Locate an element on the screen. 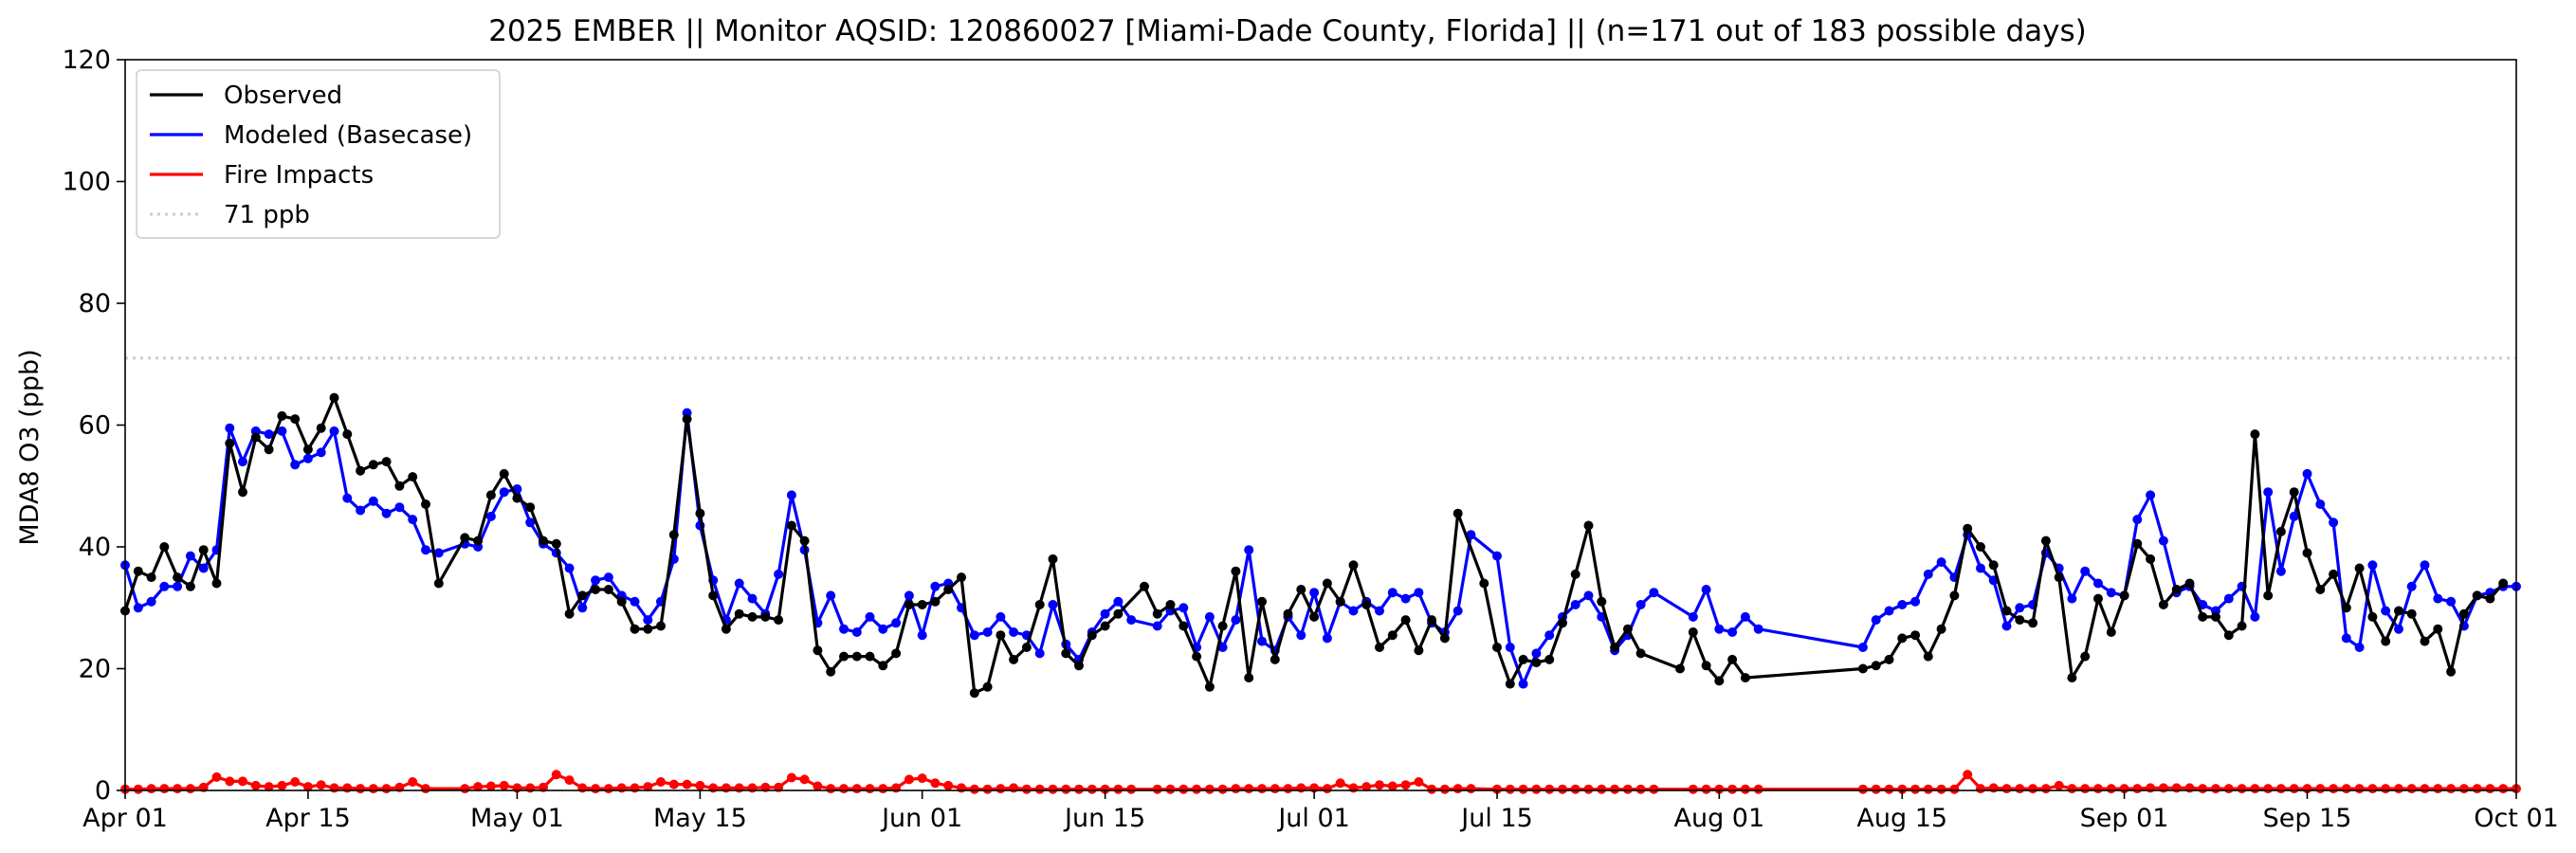 This screenshot has height=853, width=2576. y-tick-label: 40 is located at coordinates (95, 547).